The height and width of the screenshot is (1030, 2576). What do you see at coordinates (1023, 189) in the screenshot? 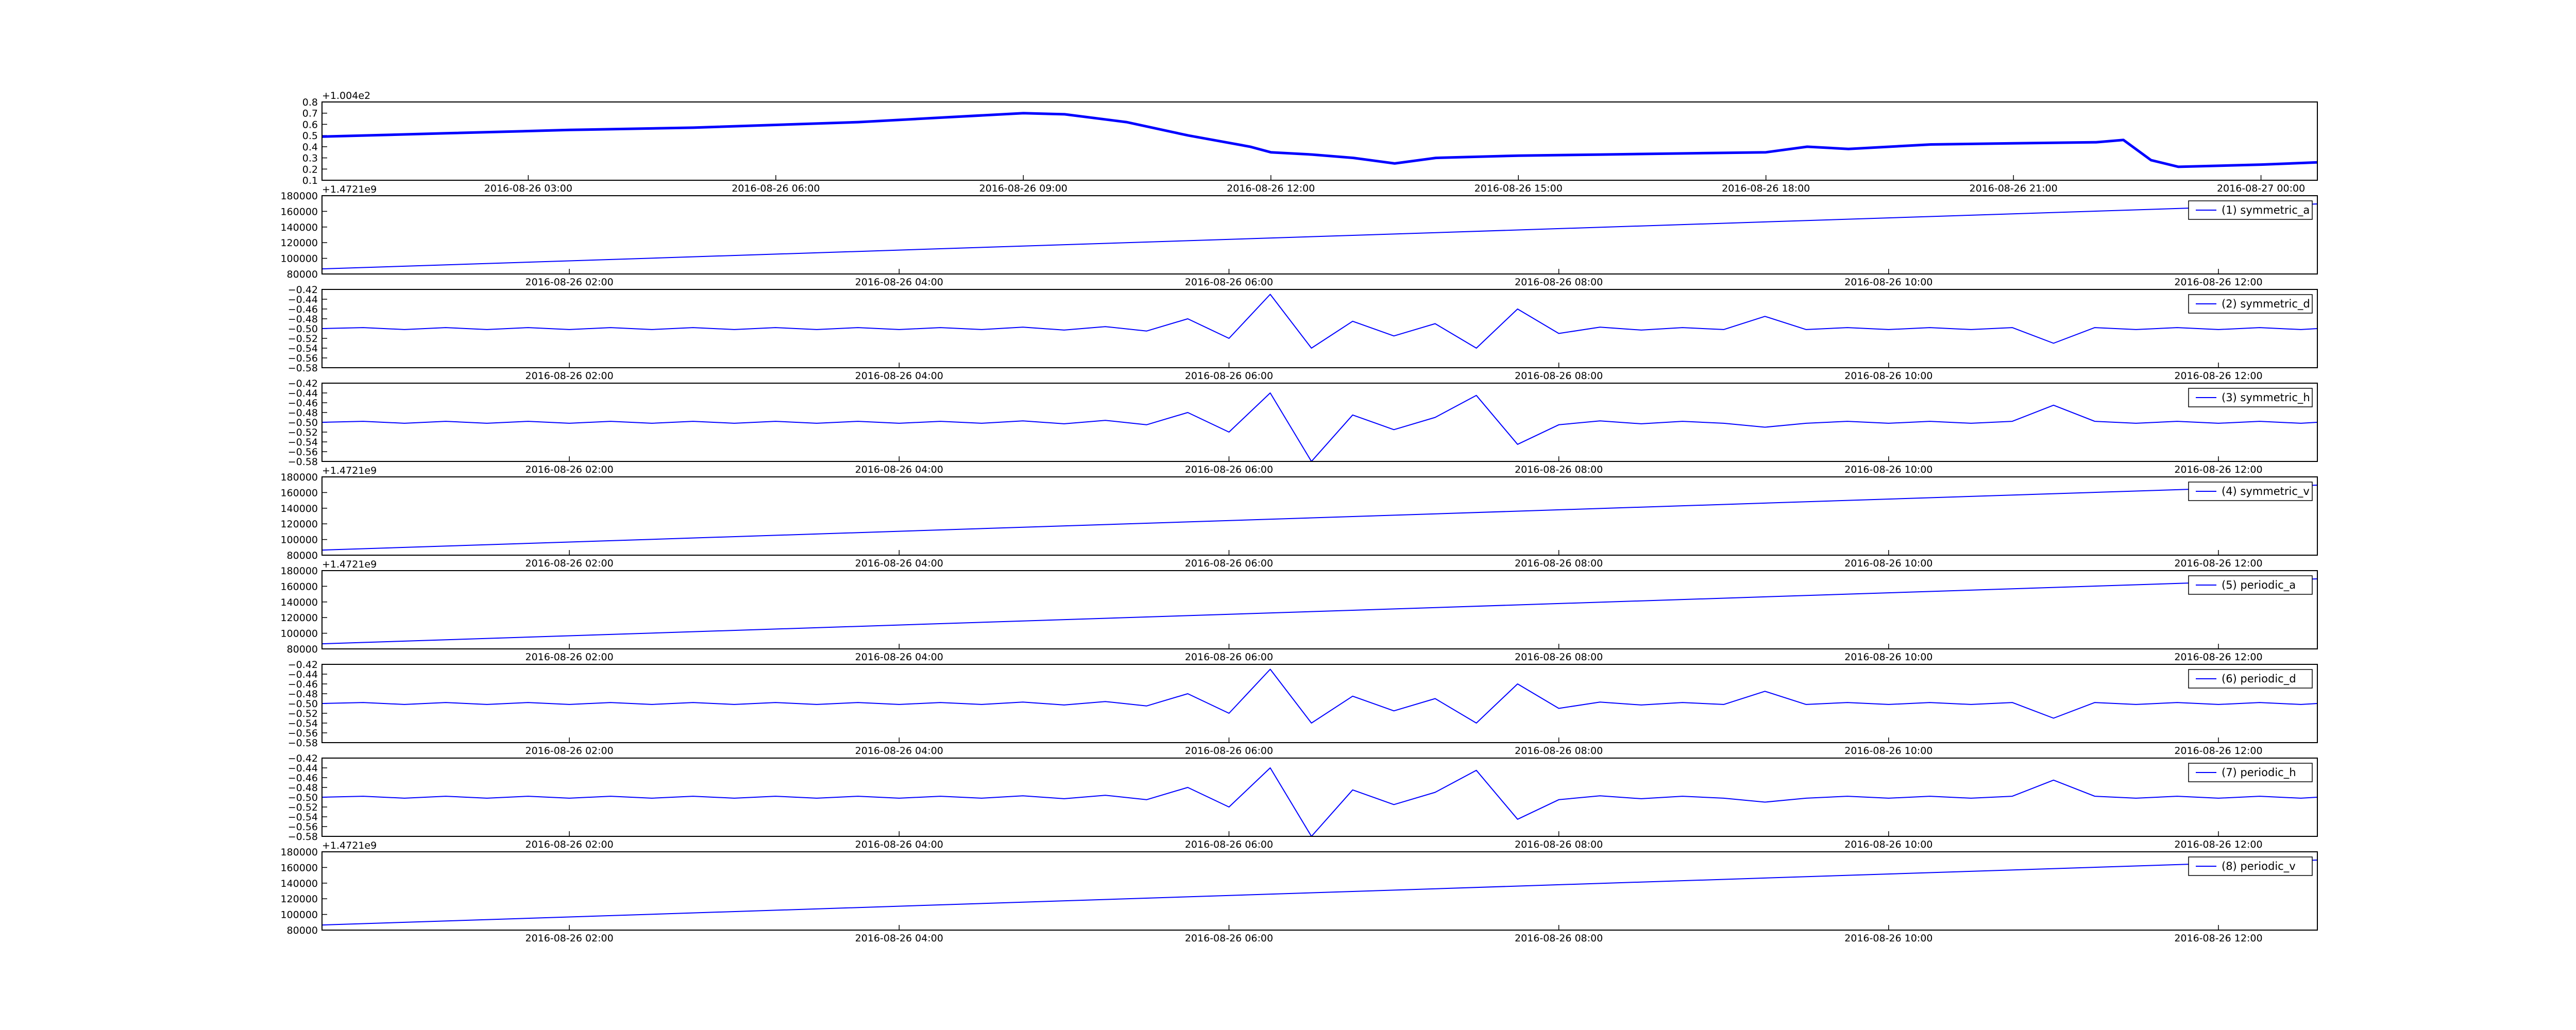
I see `x-tick-label: 2016-08-26 09:00` at bounding box center [1023, 189].